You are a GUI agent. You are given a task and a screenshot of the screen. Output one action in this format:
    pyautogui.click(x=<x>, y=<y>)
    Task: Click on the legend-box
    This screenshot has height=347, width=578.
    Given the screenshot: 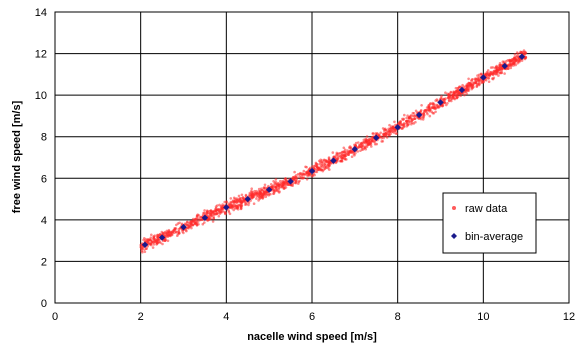 What is the action you would take?
    pyautogui.click(x=489, y=223)
    